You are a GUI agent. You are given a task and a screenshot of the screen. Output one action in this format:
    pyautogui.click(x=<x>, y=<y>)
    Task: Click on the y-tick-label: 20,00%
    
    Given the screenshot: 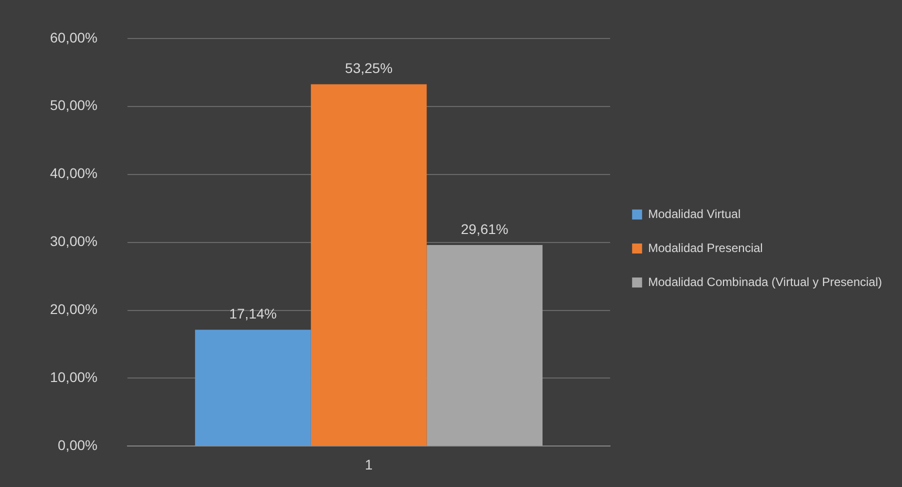 What is the action you would take?
    pyautogui.click(x=74, y=309)
    